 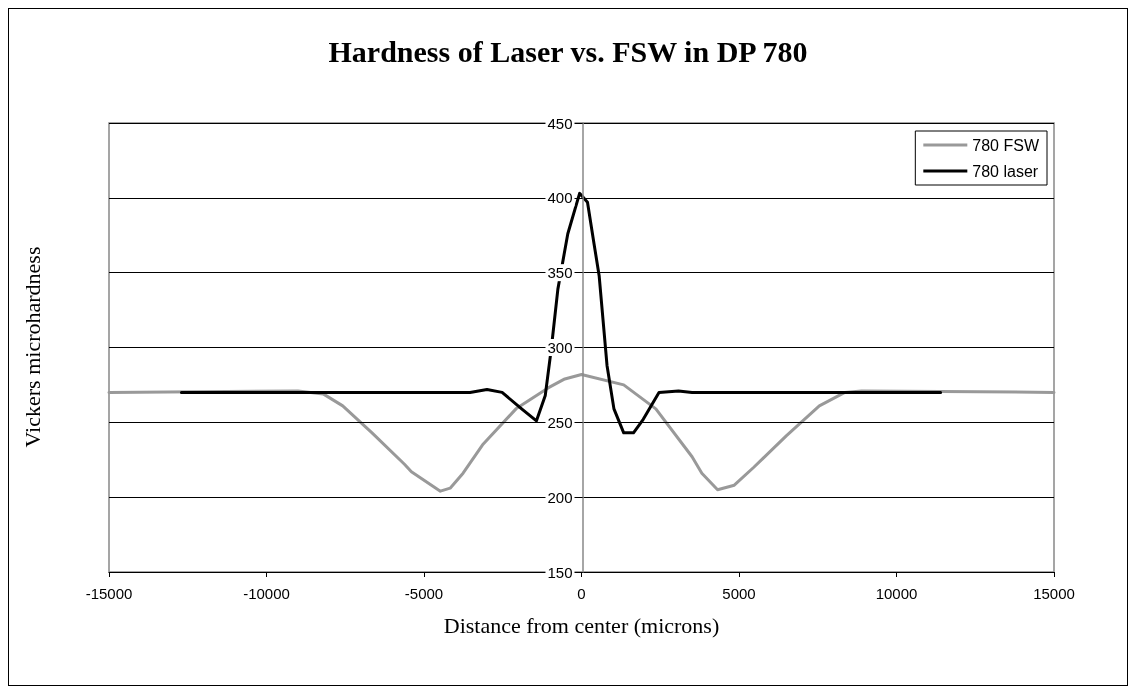 I want to click on y-tick-label: 150, so click(x=560, y=572).